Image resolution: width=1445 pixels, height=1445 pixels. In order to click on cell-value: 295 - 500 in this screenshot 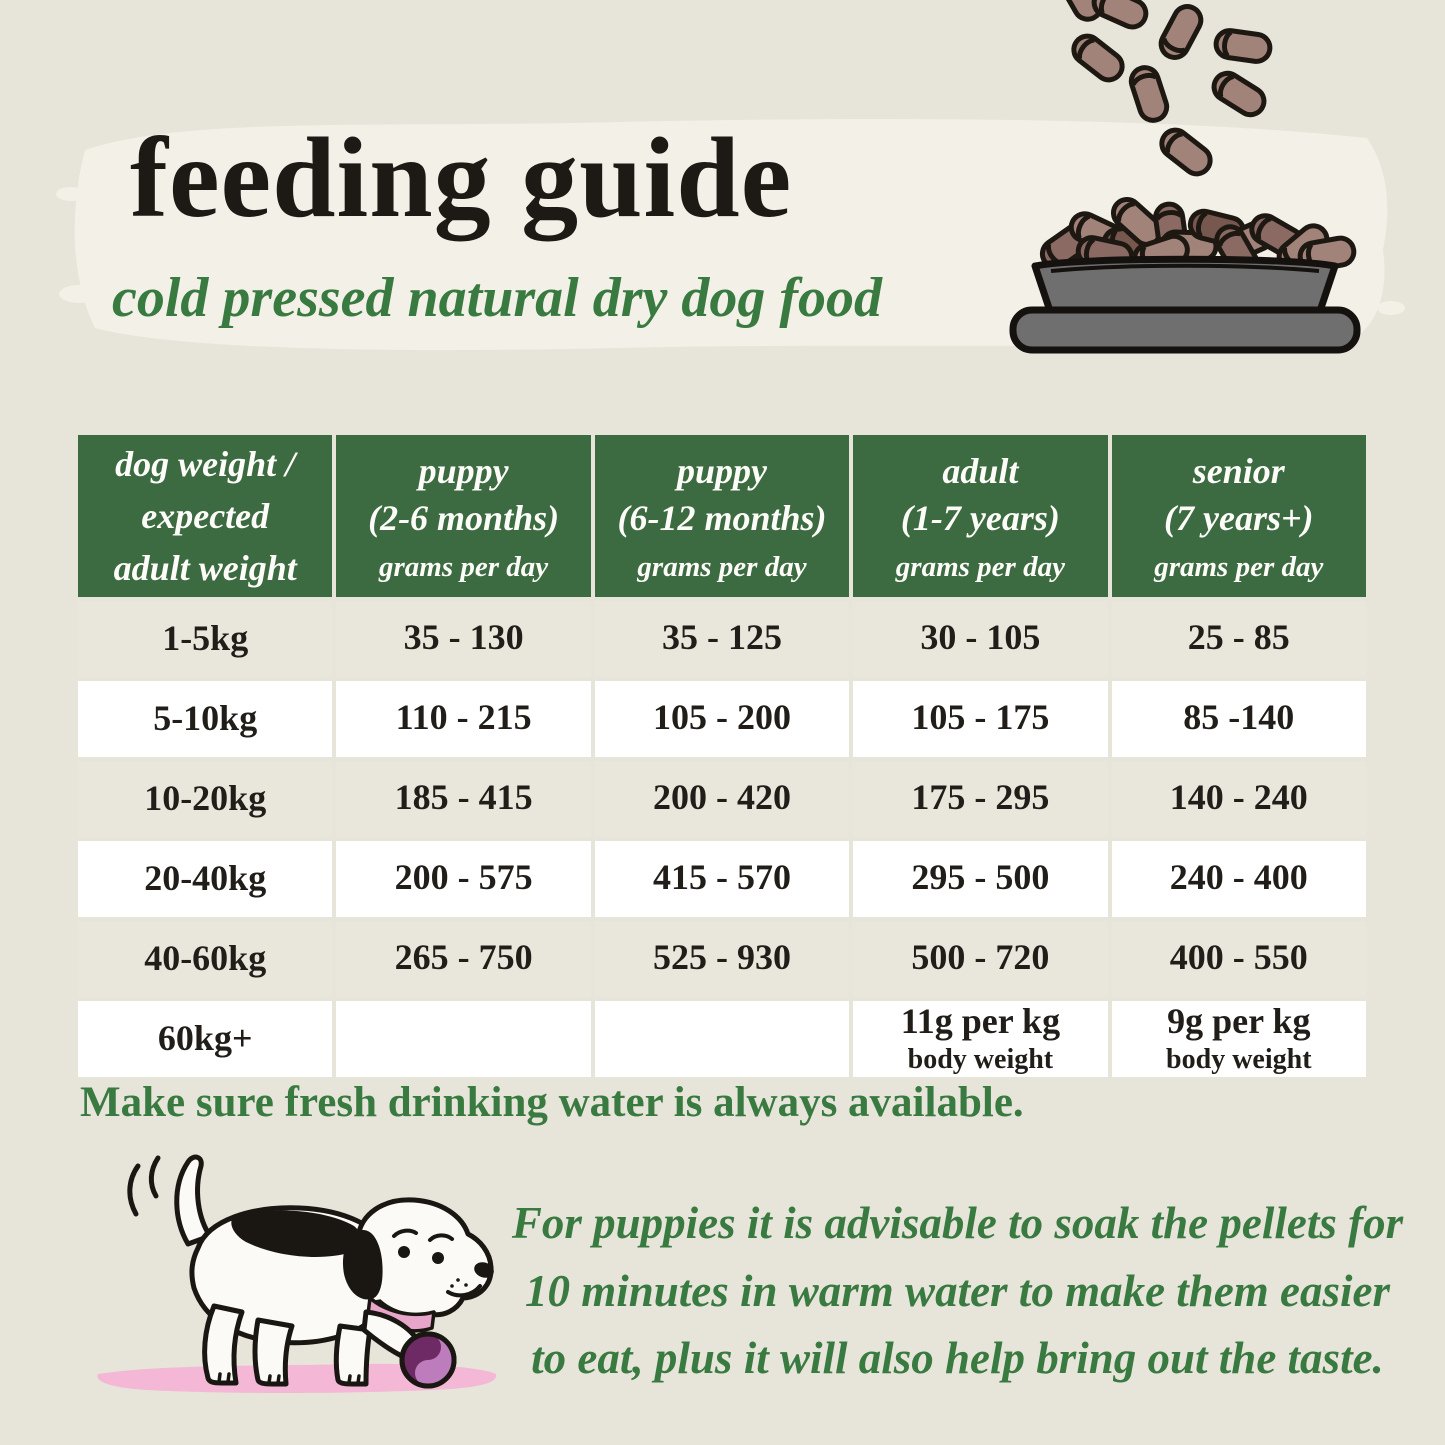, I will do `click(980, 879)`.